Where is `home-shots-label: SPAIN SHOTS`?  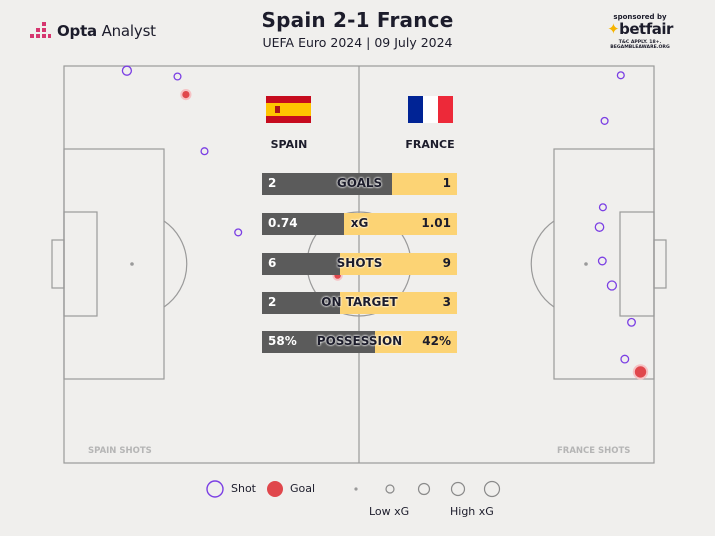
home-shots-label: SPAIN SHOTS is located at coordinates (120, 451).